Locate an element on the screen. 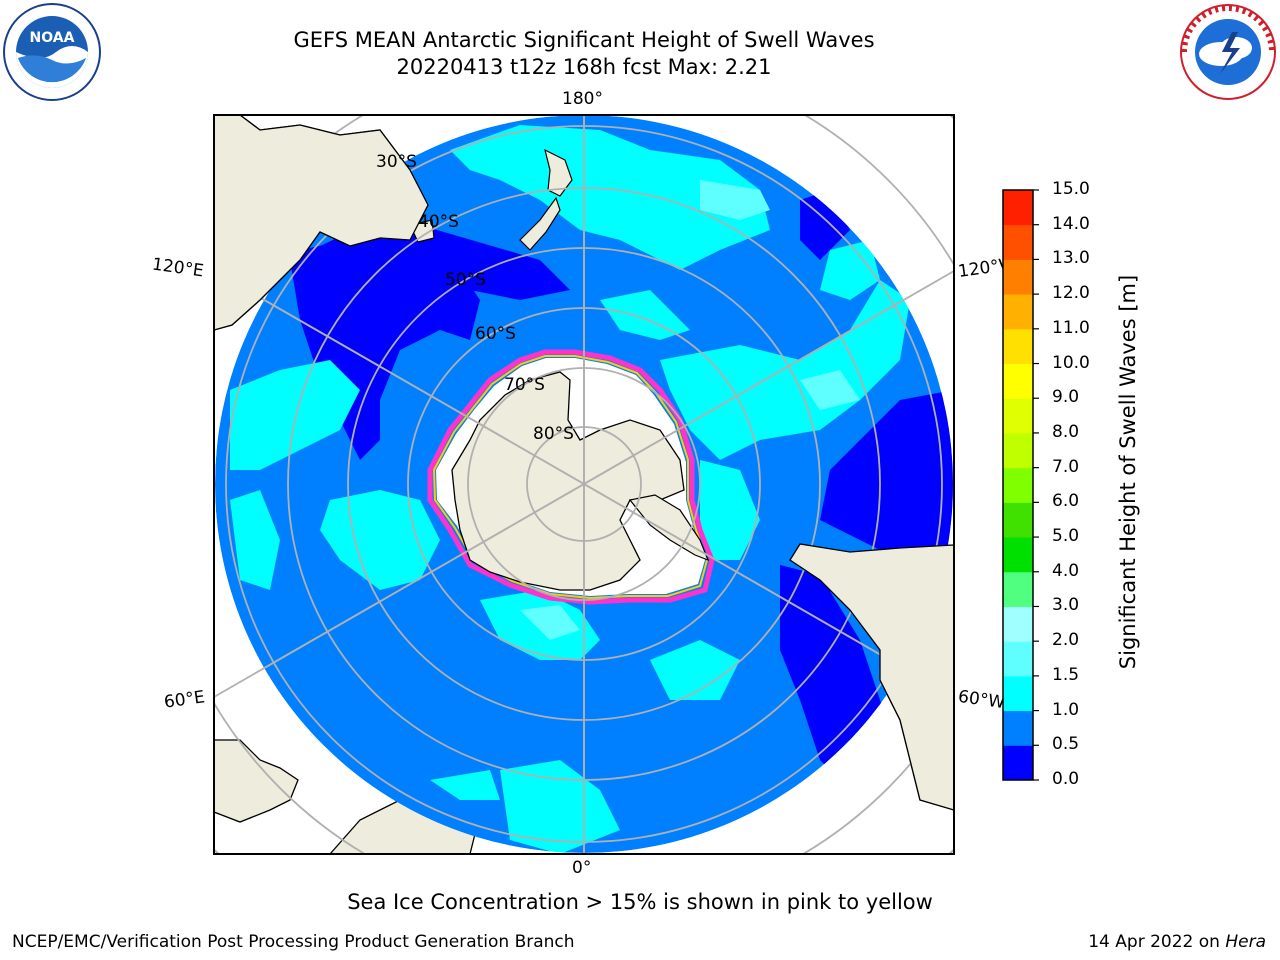 Image resolution: width=1280 pixels, height=960 pixels. colorbar-tick-label: 1.5 is located at coordinates (1066, 674).